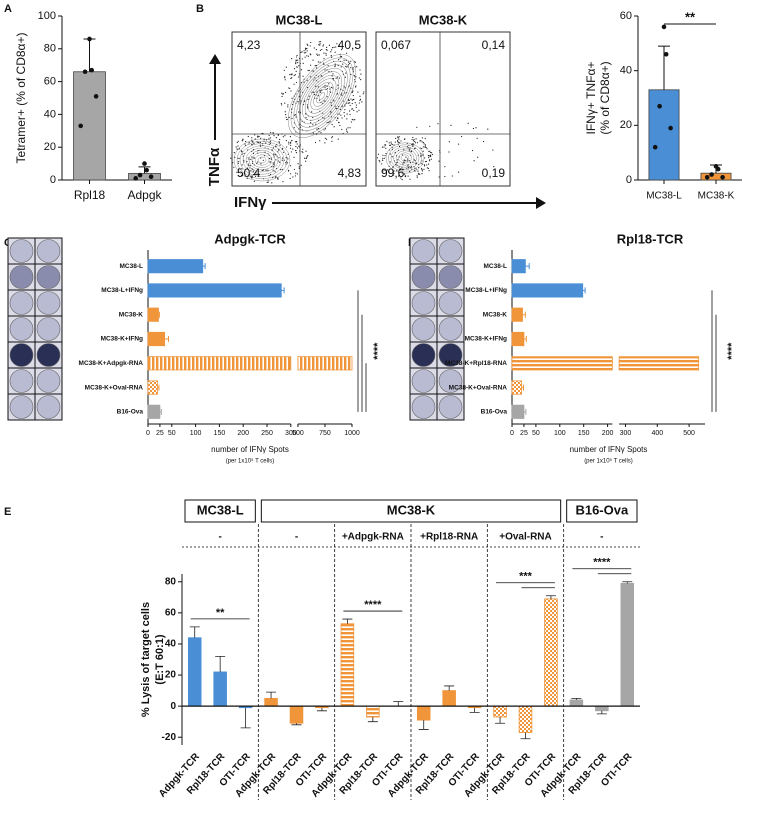  I want to click on condition-label: -, so click(296, 537).